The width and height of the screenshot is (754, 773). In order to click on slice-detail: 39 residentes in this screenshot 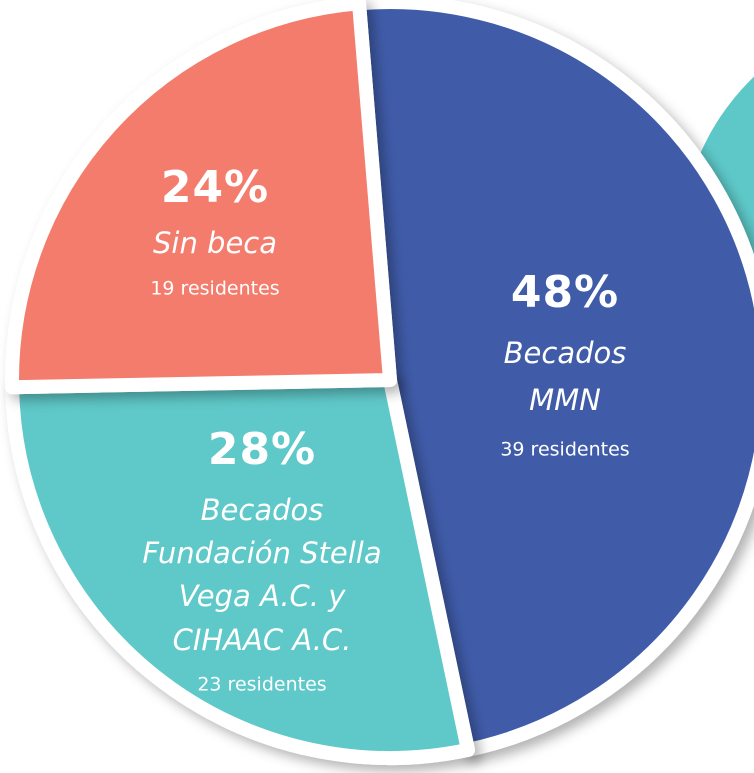, I will do `click(564, 450)`.